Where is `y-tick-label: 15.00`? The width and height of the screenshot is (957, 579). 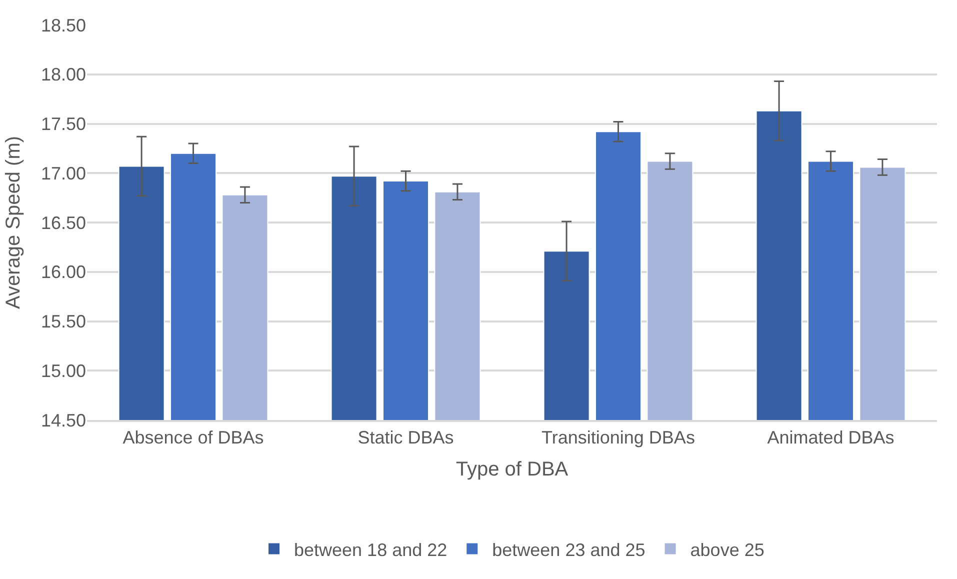 y-tick-label: 15.00 is located at coordinates (63, 370).